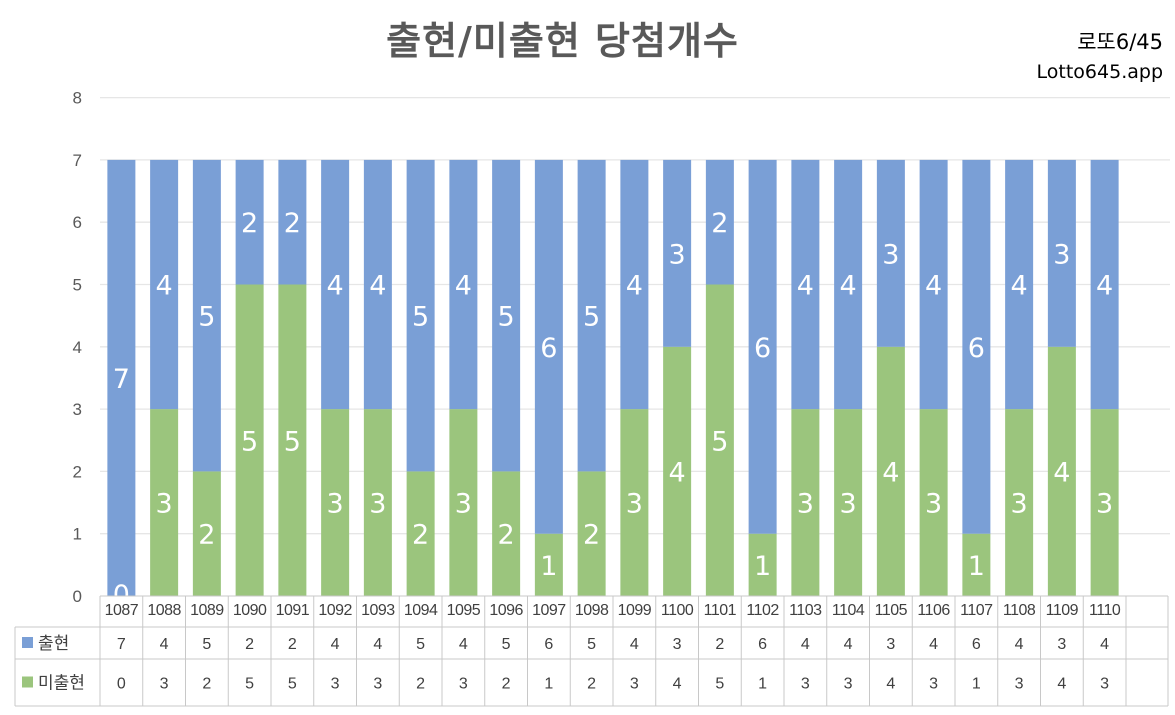 The height and width of the screenshot is (715, 1175). Describe the element at coordinates (506, 610) in the screenshot. I see `x-category-label: 1096` at that location.